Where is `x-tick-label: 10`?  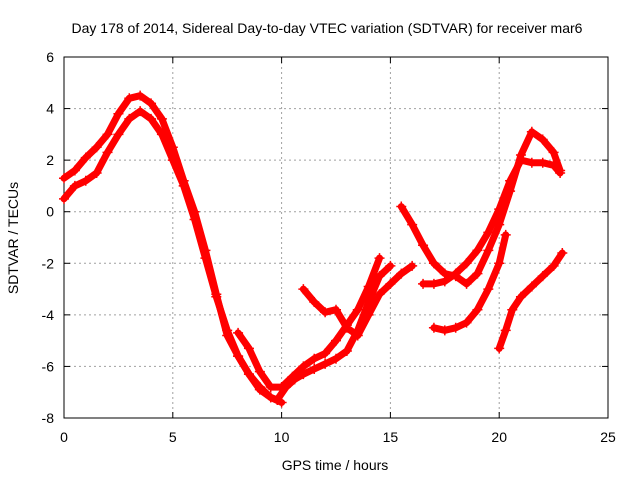 x-tick-label: 10 is located at coordinates (282, 437).